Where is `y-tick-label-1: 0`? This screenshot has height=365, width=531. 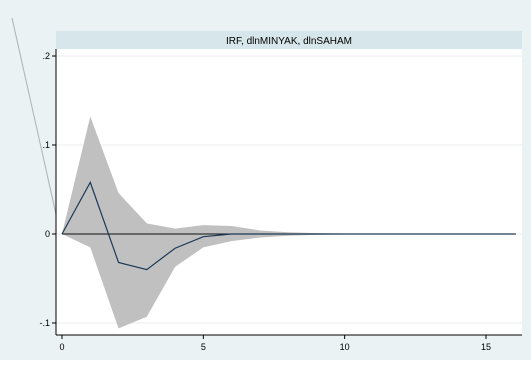
y-tick-label-1: 0 is located at coordinates (47, 234).